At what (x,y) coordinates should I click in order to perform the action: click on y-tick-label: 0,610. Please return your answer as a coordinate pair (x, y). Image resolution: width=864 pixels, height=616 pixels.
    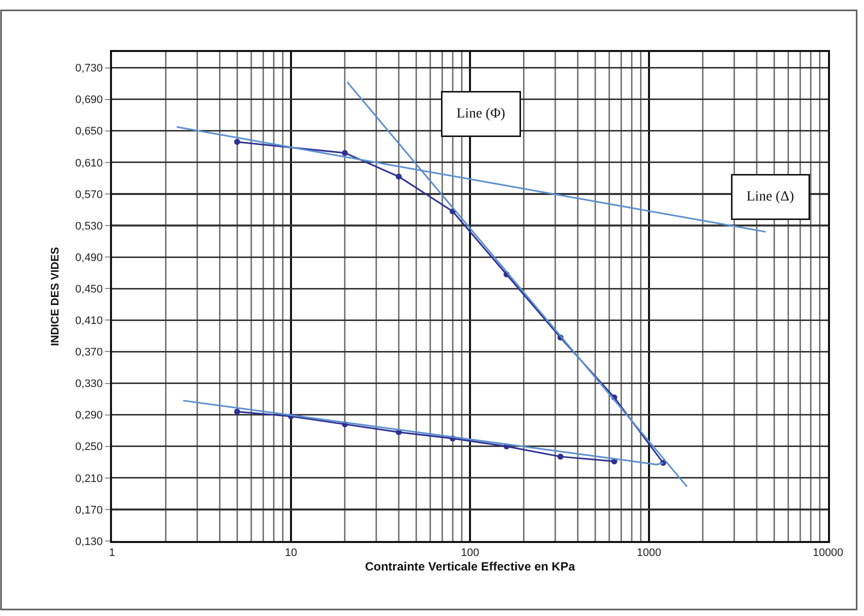
    Looking at the image, I should click on (89, 163).